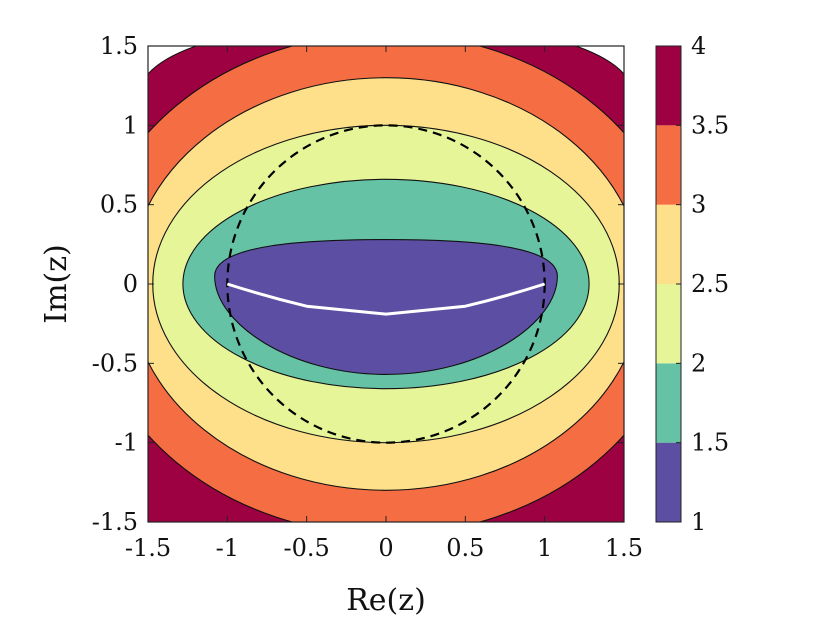 The image size is (830, 628). Describe the element at coordinates (130, 125) in the screenshot. I see `y-tick-label: 1` at that location.